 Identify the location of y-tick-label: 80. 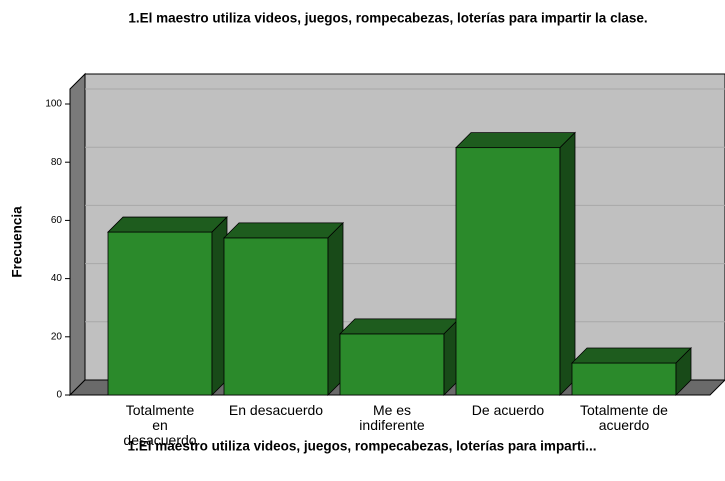
(57, 162).